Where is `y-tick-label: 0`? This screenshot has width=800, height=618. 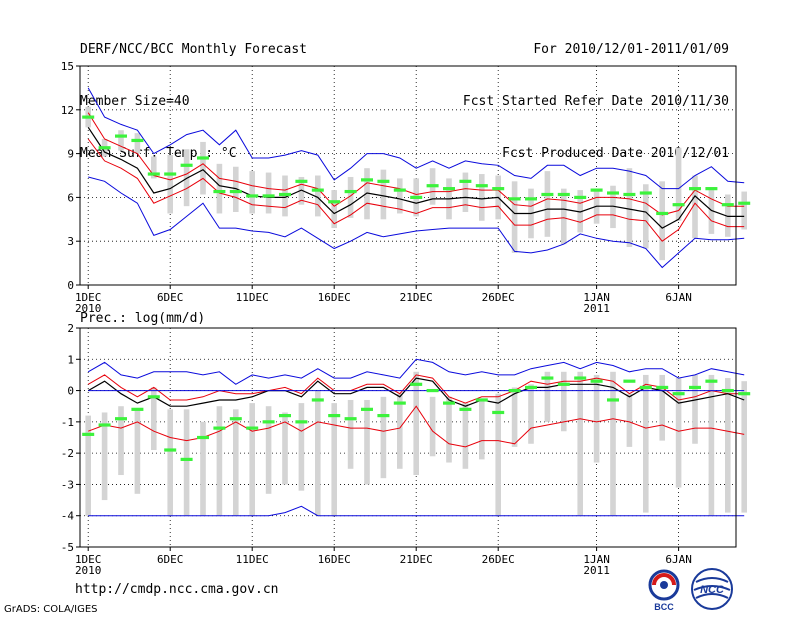
y-tick-label: 0 is located at coordinates (70, 391).